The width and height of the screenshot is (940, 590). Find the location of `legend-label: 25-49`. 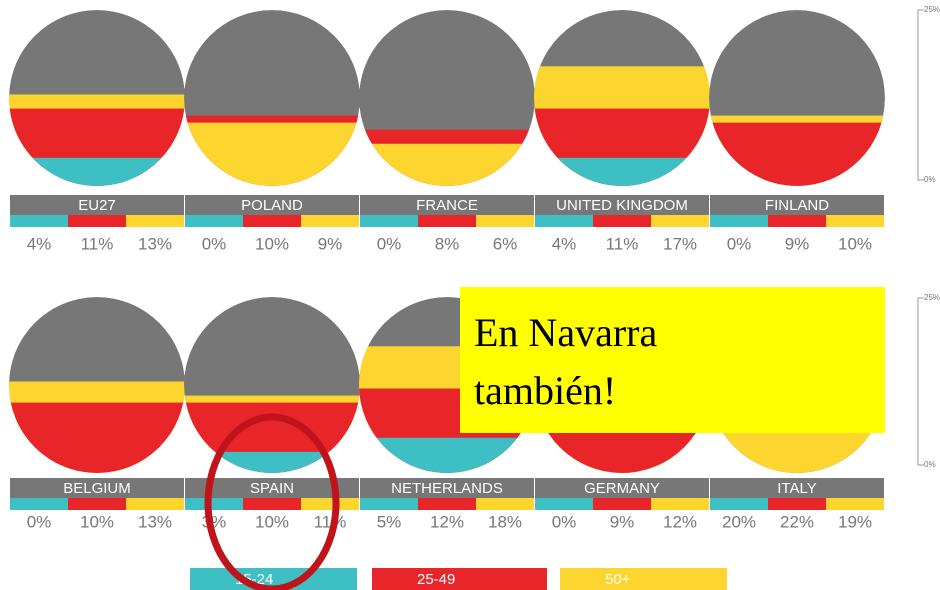

legend-label: 25-49 is located at coordinates (436, 579).